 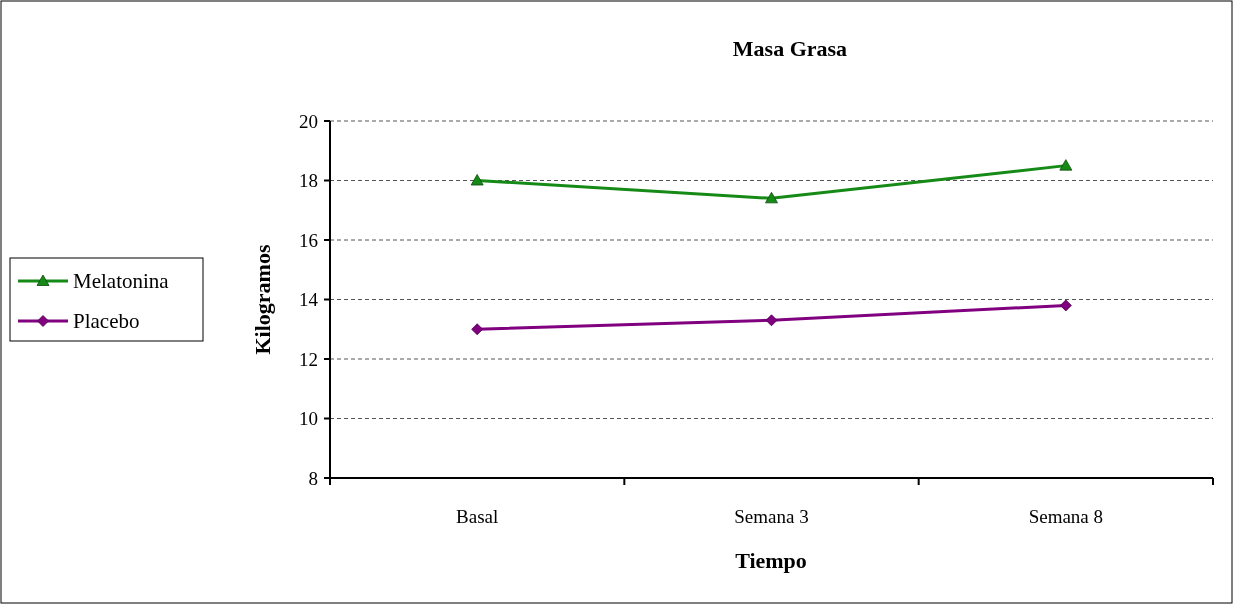 What do you see at coordinates (477, 516) in the screenshot?
I see `x-tick-label: Basal` at bounding box center [477, 516].